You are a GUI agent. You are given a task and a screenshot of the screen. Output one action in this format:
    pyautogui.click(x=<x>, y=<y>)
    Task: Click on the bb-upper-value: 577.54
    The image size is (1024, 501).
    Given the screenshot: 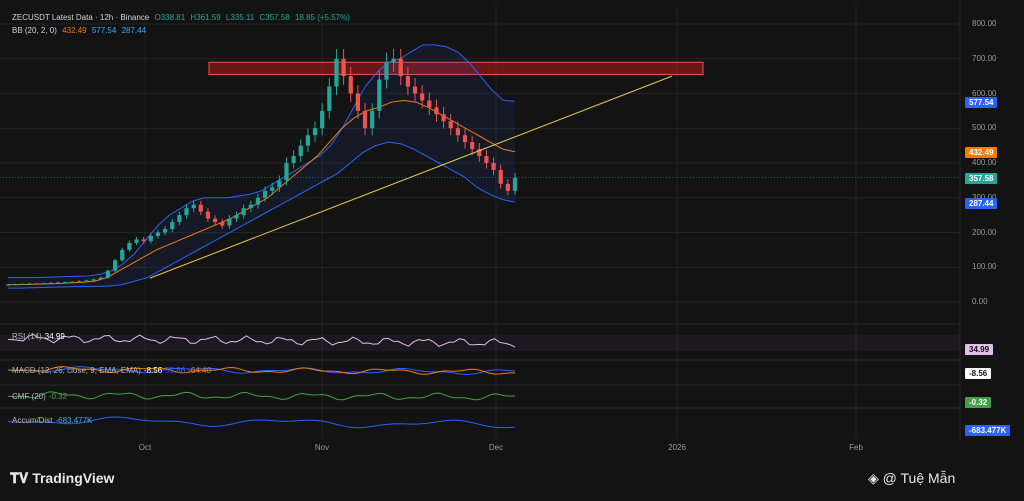 What is the action you would take?
    pyautogui.click(x=104, y=30)
    